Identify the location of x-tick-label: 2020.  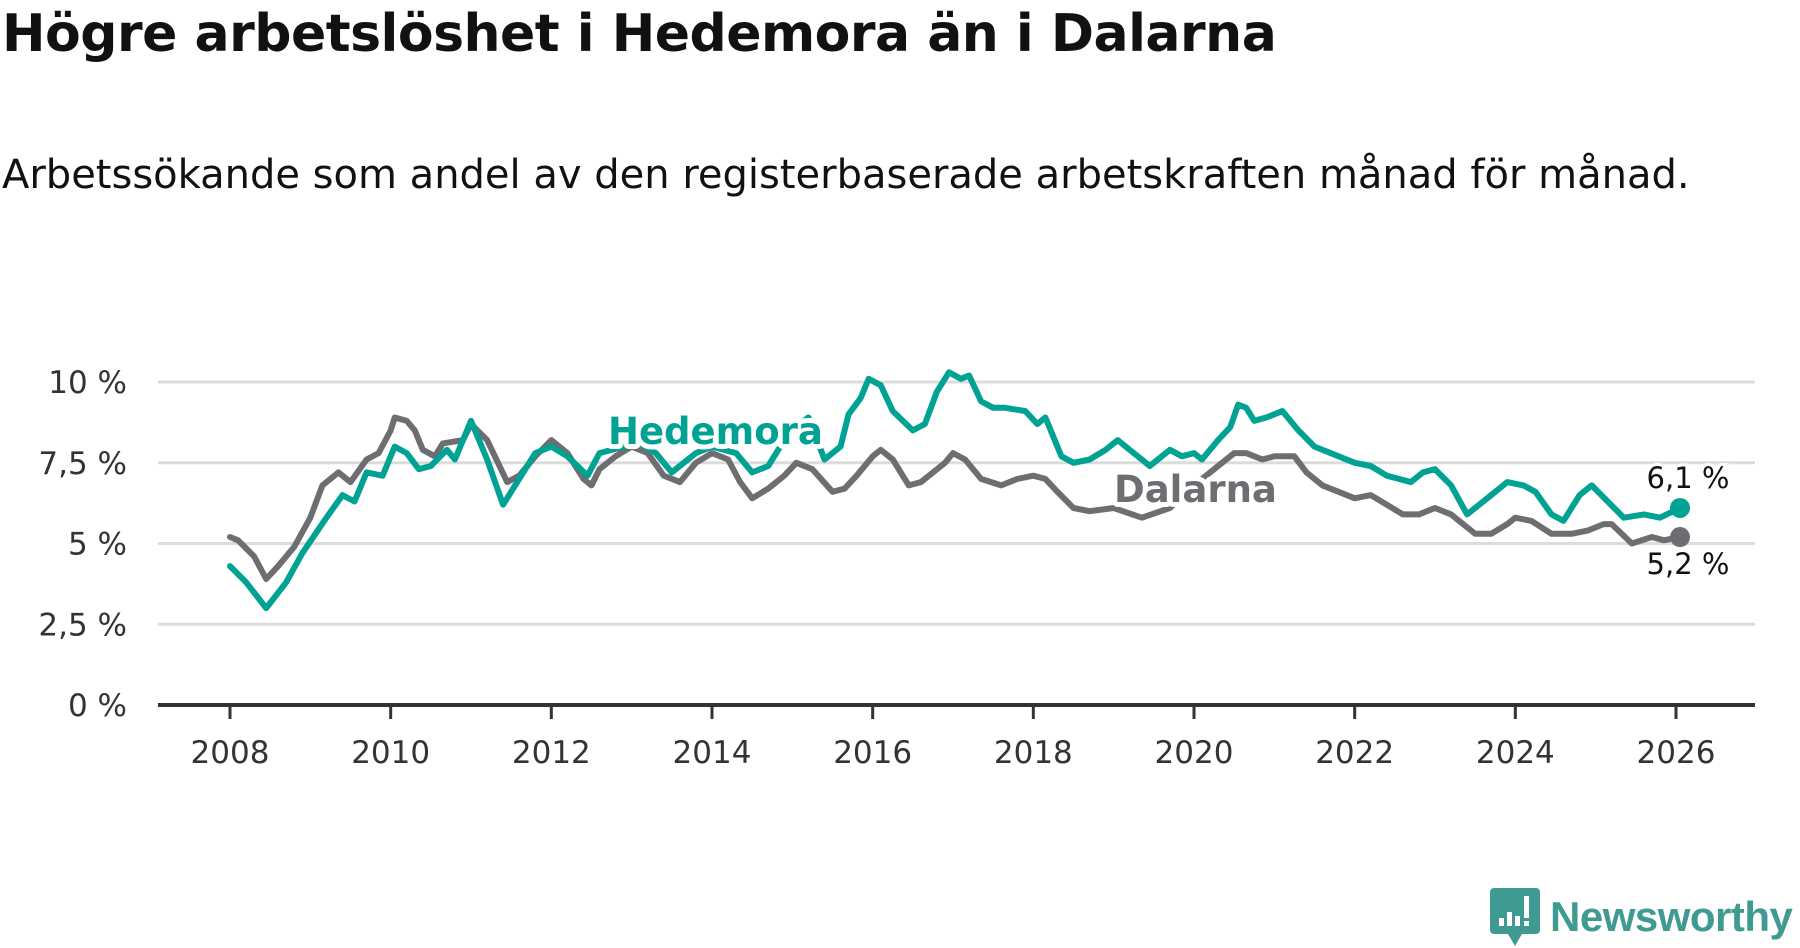
(1194, 753).